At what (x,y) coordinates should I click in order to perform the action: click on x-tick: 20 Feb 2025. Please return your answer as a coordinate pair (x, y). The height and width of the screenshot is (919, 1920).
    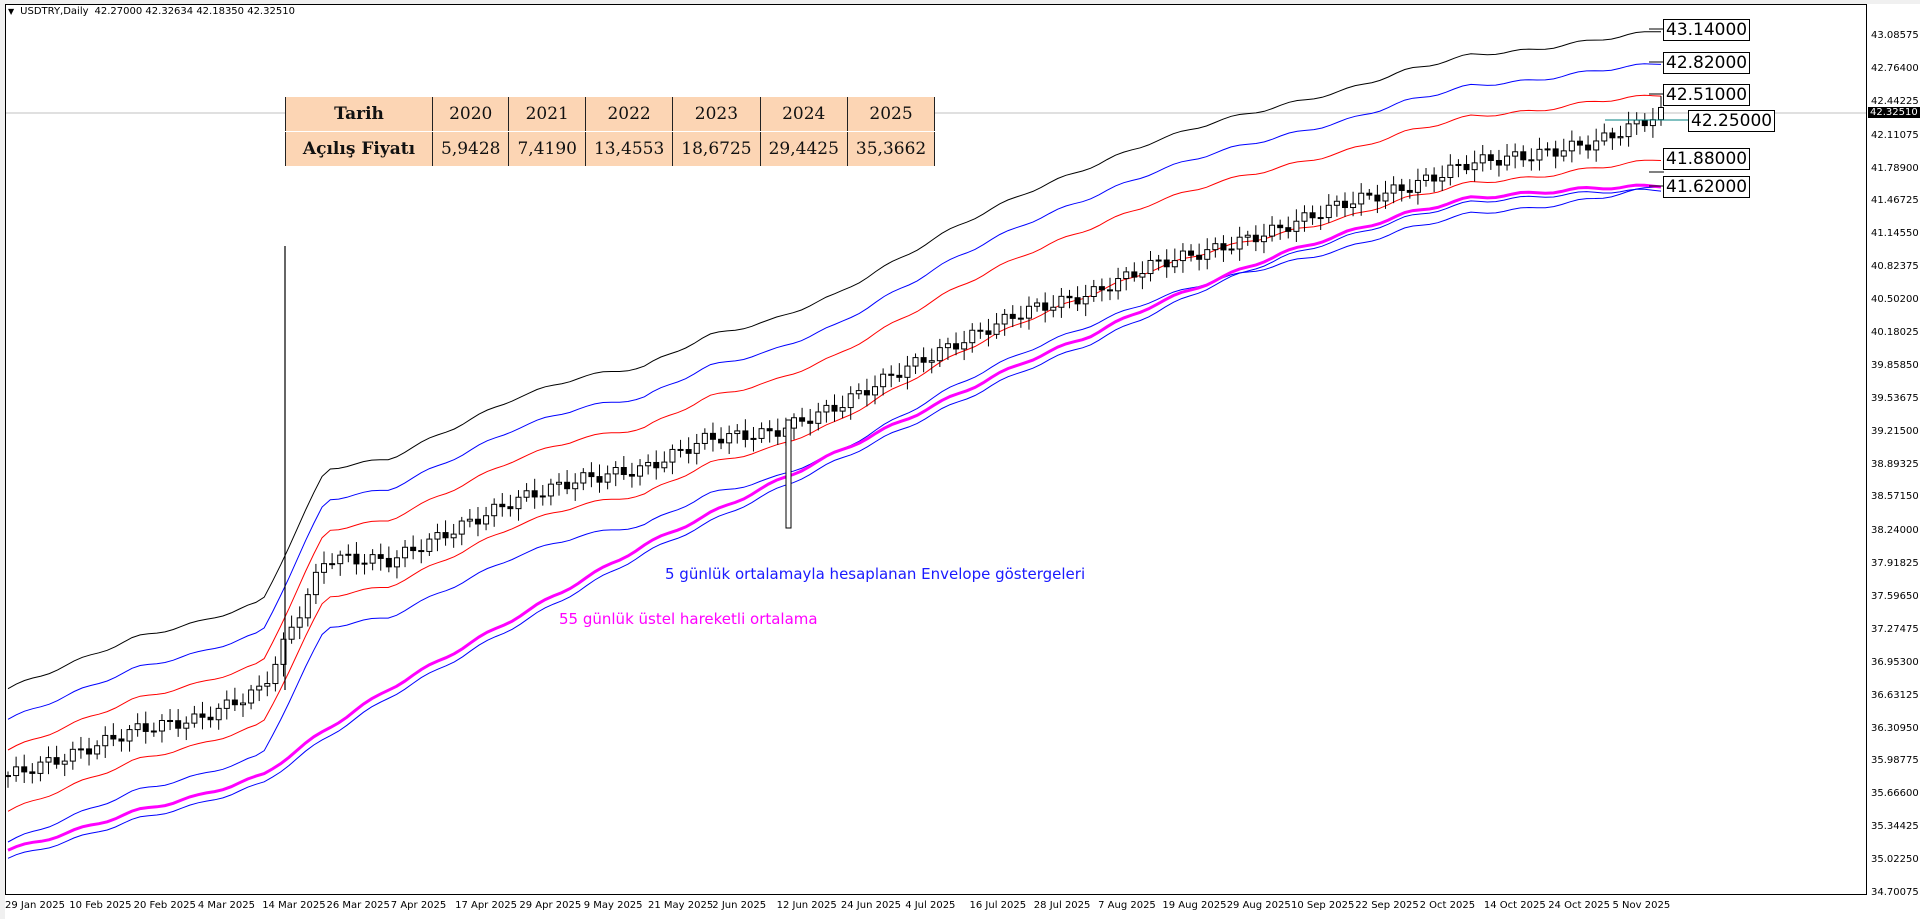
    Looking at the image, I should click on (164, 905).